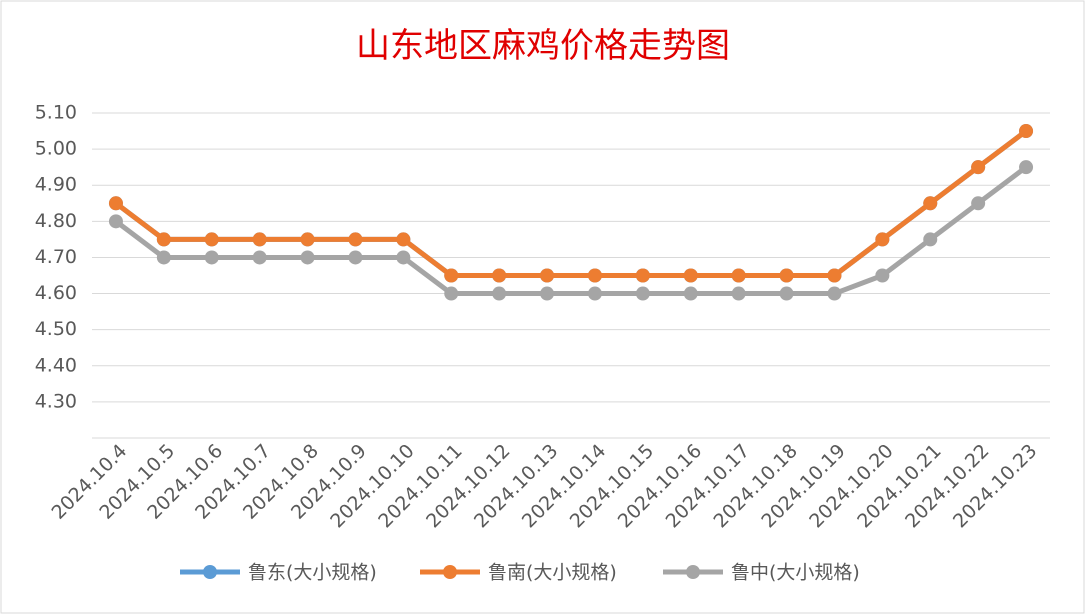 The image size is (1085, 614). Describe the element at coordinates (795, 573) in the screenshot. I see `legend-label: 鲁中(大小规格)` at that location.